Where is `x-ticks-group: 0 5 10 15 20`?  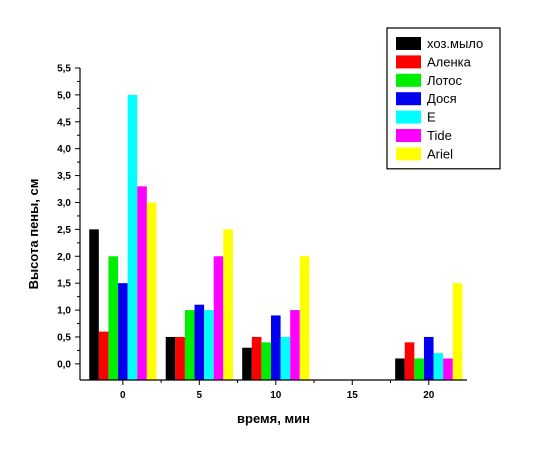
x-ticks-group: 0 5 10 15 20 is located at coordinates (277, 390).